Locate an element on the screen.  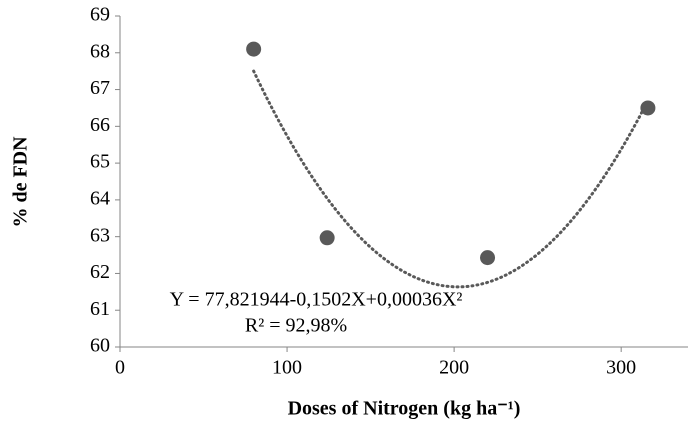
x-tick-label: 0 is located at coordinates (120, 368).